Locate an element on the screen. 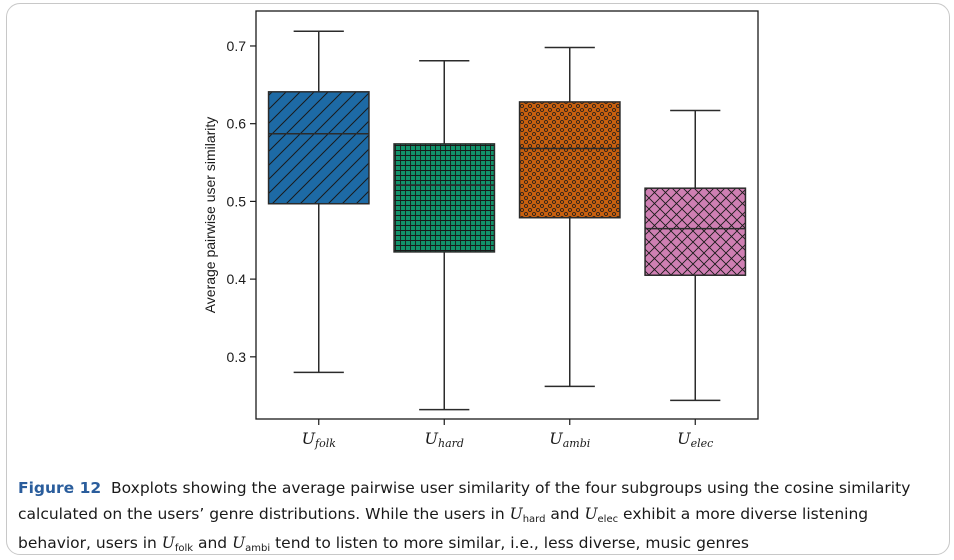 This screenshot has height=560, width=954. x-tick-label-ambi: Uambi is located at coordinates (569, 439).